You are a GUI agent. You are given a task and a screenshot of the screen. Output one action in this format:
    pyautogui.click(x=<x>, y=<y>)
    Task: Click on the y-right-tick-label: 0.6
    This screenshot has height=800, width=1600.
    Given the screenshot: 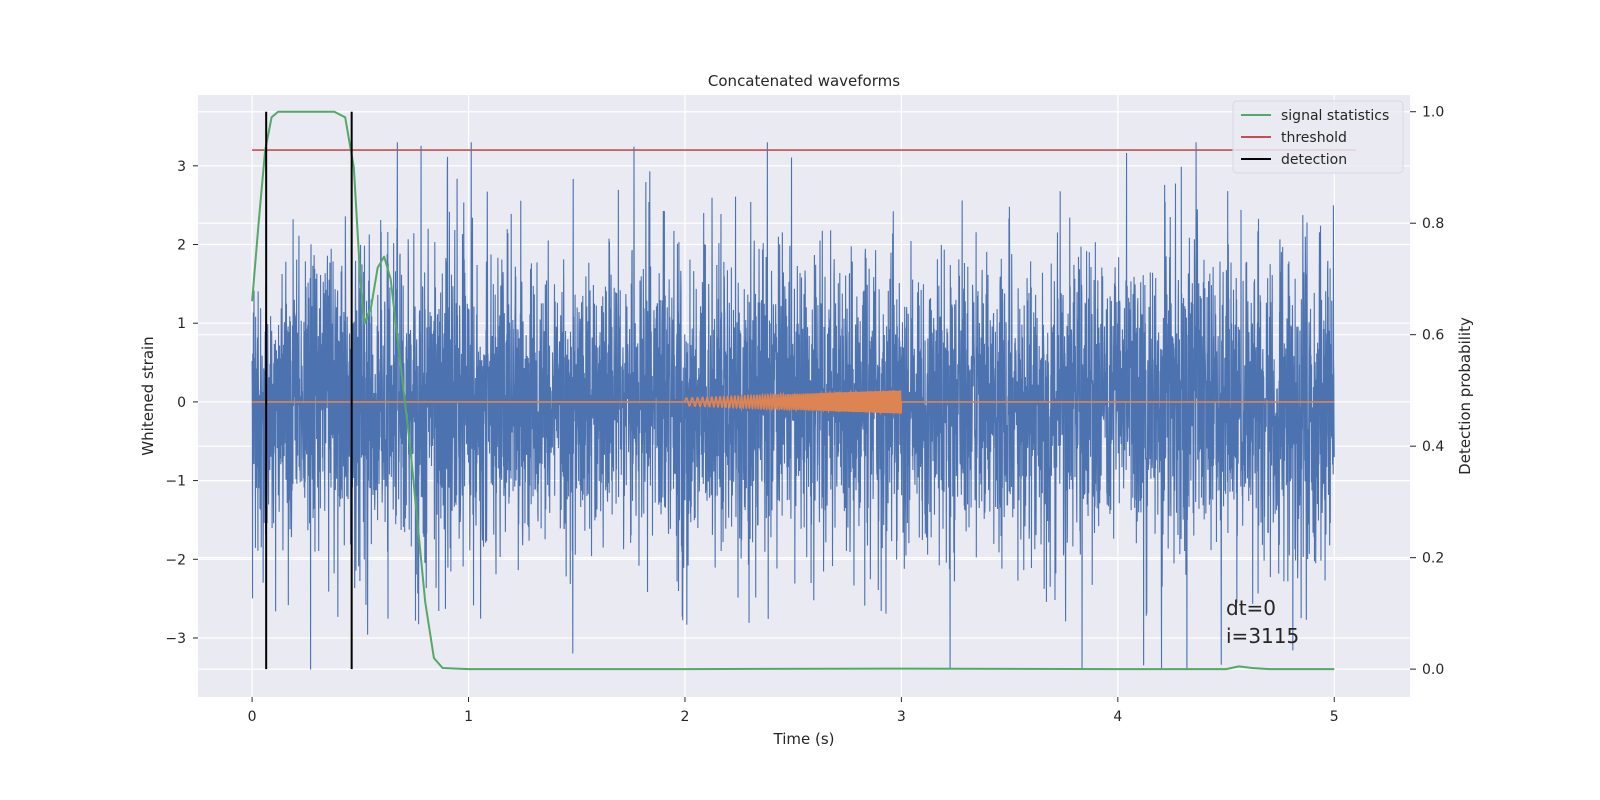 What is the action you would take?
    pyautogui.click(x=1433, y=336)
    